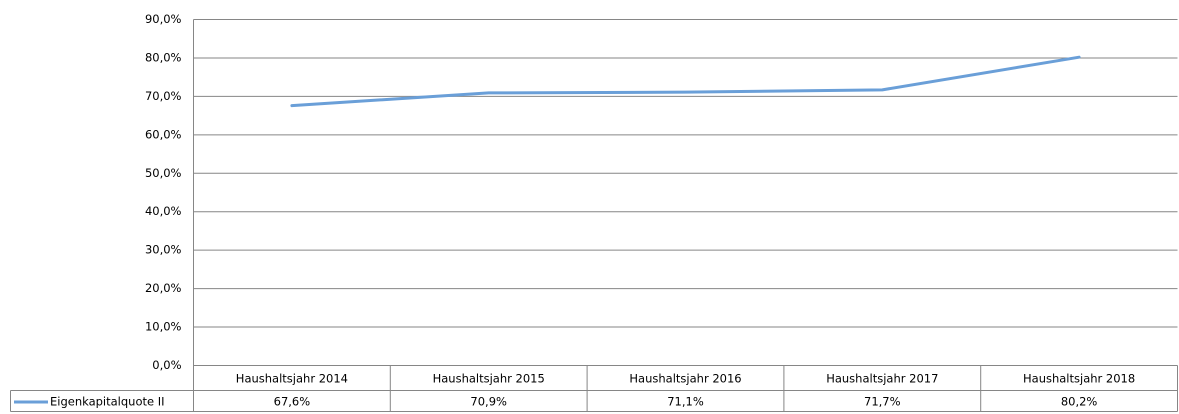  I want to click on table-value: 70,9%, so click(488, 402).